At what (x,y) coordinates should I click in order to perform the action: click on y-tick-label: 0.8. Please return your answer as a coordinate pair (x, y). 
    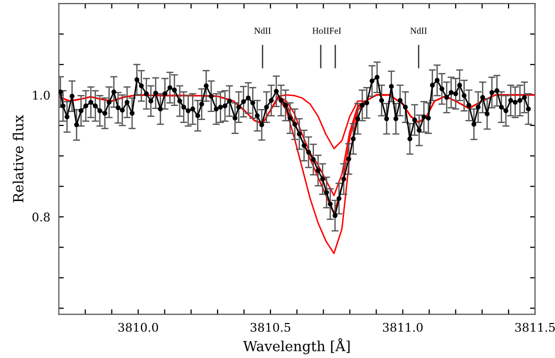
    Looking at the image, I should click on (41, 217).